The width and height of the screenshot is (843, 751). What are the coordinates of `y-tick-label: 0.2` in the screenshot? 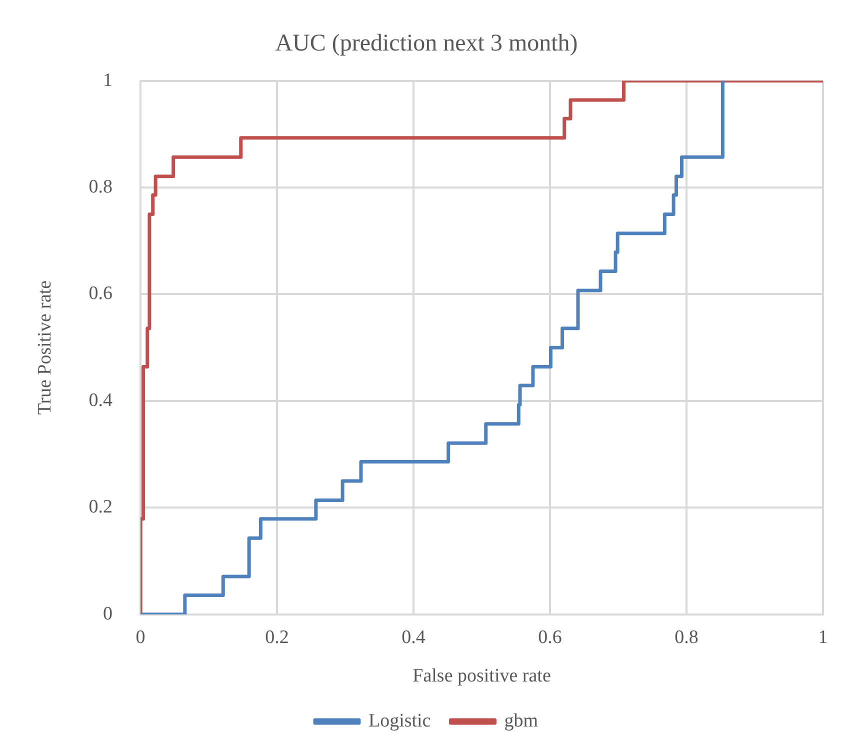 It's located at (100, 507).